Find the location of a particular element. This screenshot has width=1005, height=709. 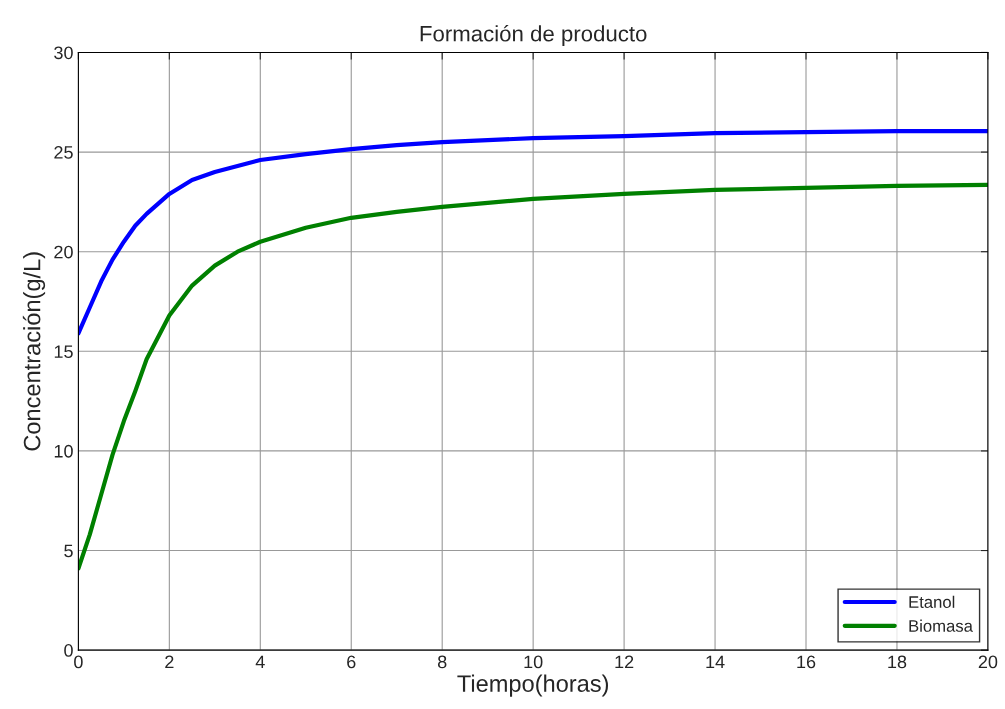

x-tick-label: 8 is located at coordinates (442, 662).